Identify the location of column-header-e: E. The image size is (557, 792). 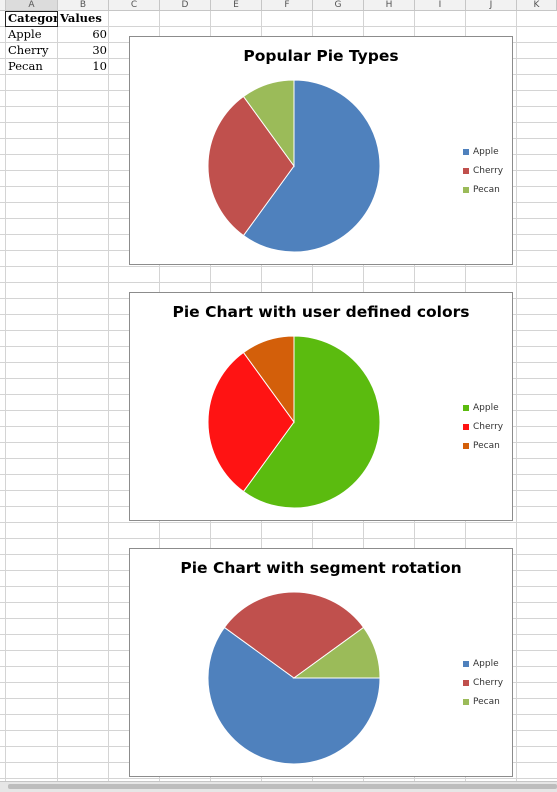
(236, 5).